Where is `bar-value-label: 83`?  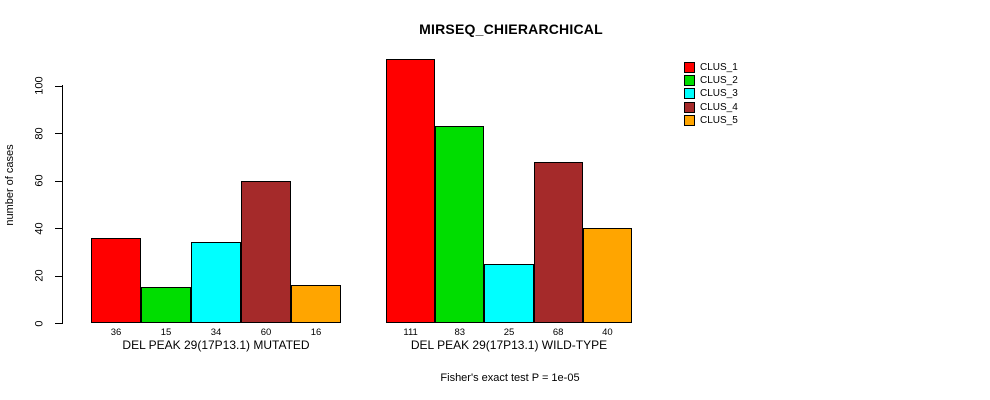 bar-value-label: 83 is located at coordinates (460, 332).